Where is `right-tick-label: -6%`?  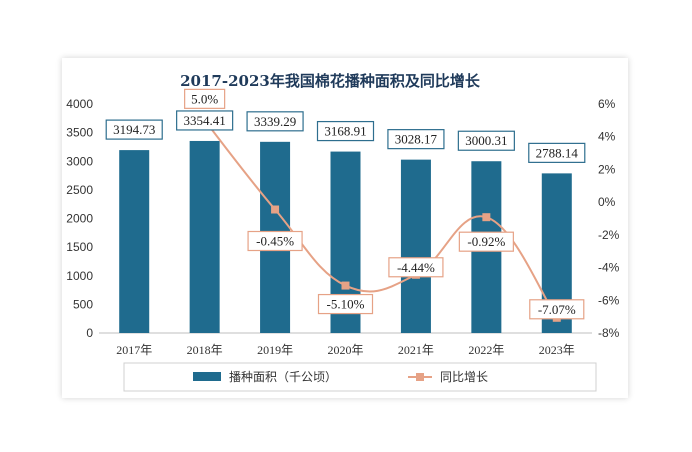
right-tick-label: -6% is located at coordinates (609, 300).